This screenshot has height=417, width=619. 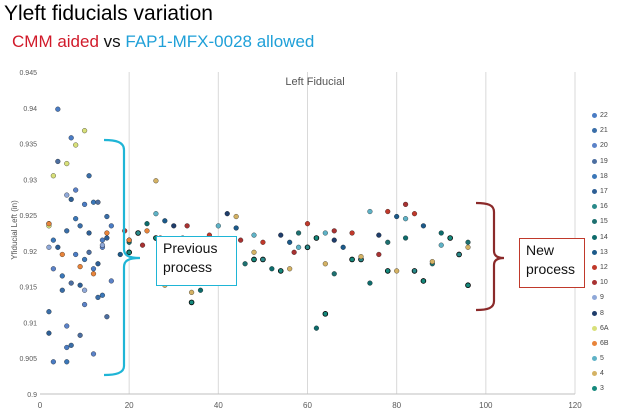 What do you see at coordinates (605, 221) in the screenshot?
I see `legend-item-15: 15` at bounding box center [605, 221].